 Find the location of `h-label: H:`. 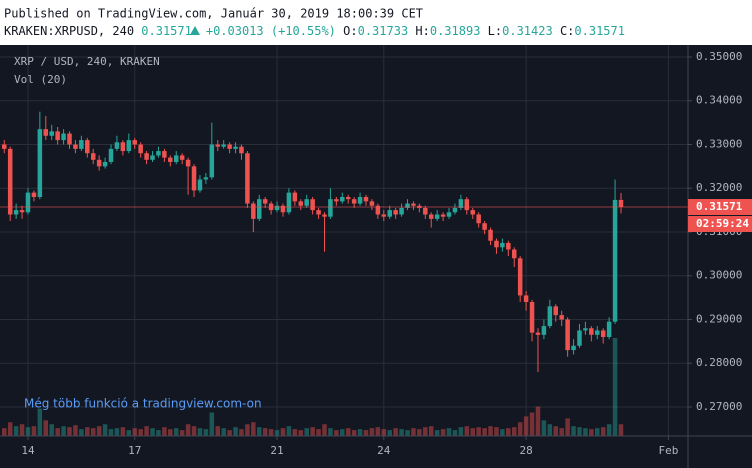

h-label: H: is located at coordinates (422, 31).